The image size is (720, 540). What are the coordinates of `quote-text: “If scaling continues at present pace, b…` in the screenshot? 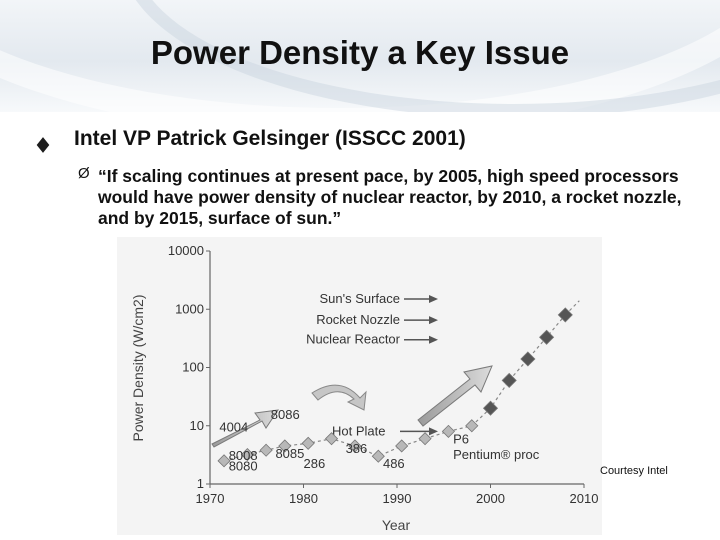 It's located at (390, 197).